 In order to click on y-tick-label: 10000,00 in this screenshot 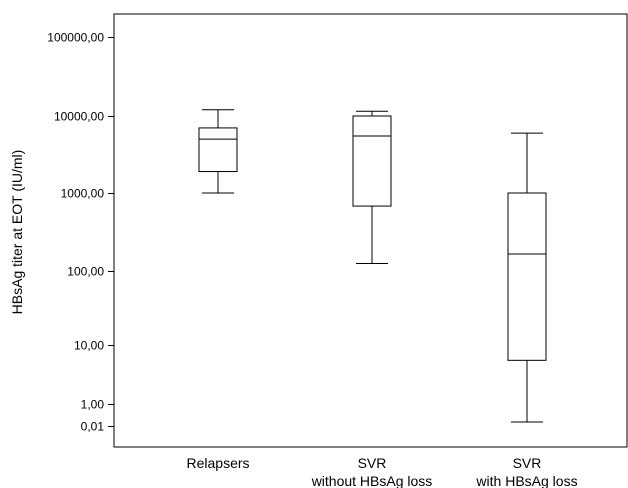, I will do `click(79, 117)`.